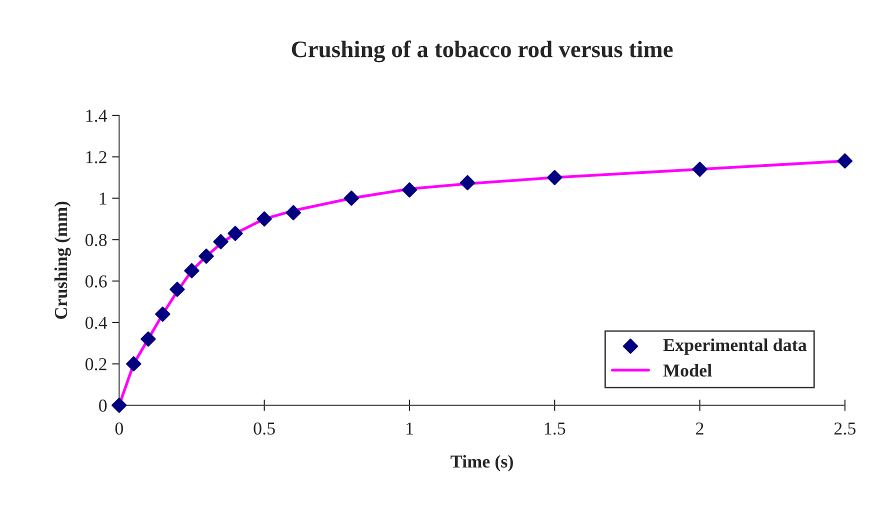 The image size is (896, 513). What do you see at coordinates (95, 364) in the screenshot?
I see `y-tick-label: 0.2` at bounding box center [95, 364].